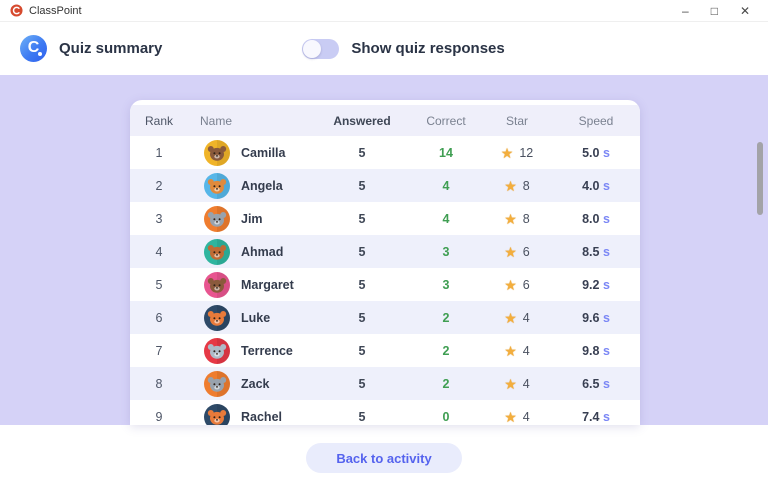 This screenshot has height=492, width=768. What do you see at coordinates (159, 218) in the screenshot?
I see `rank-value: 3` at bounding box center [159, 218].